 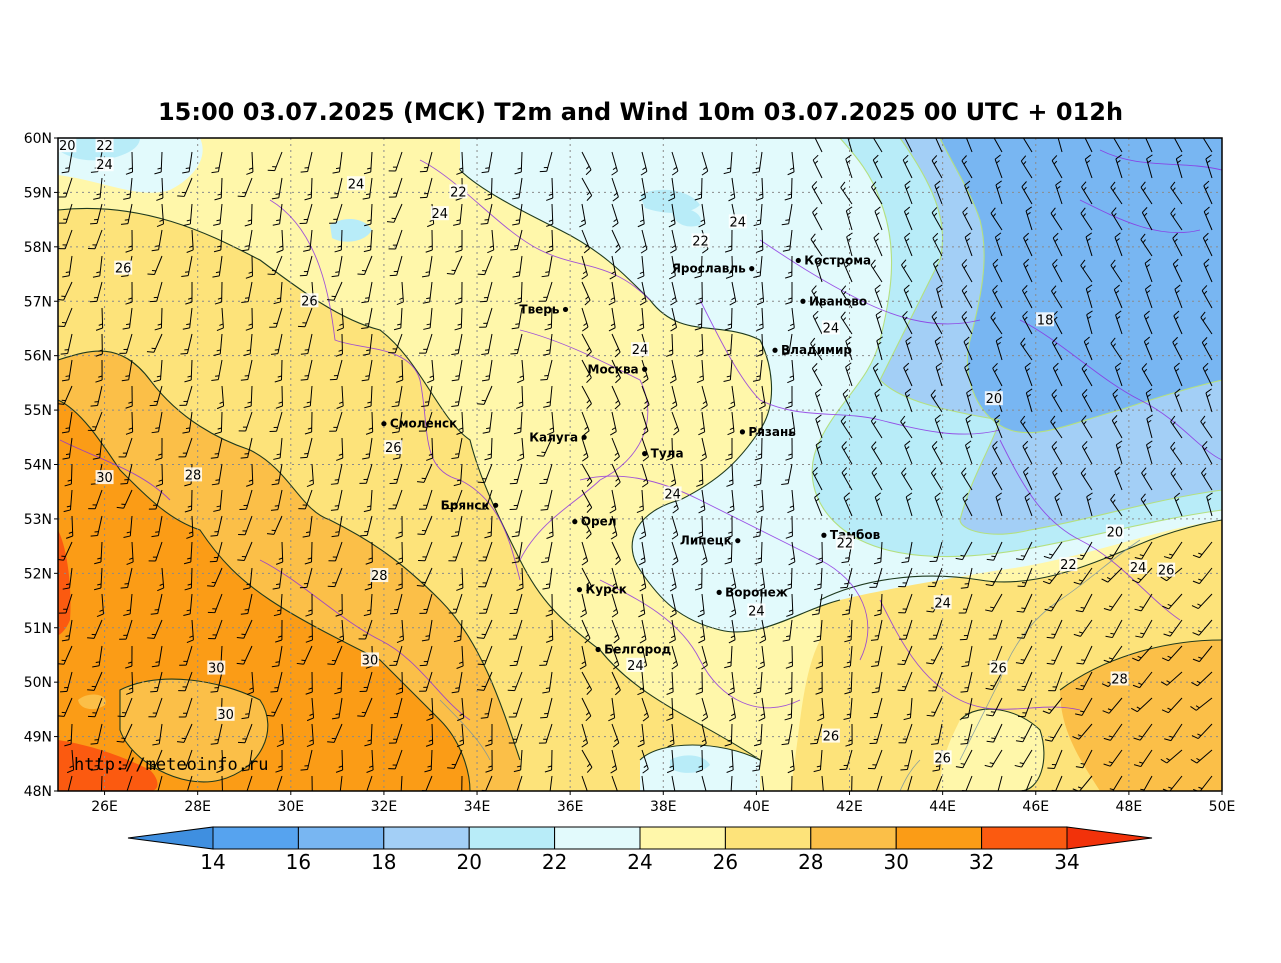 I want to click on contour-label: 20, so click(x=1114, y=532).